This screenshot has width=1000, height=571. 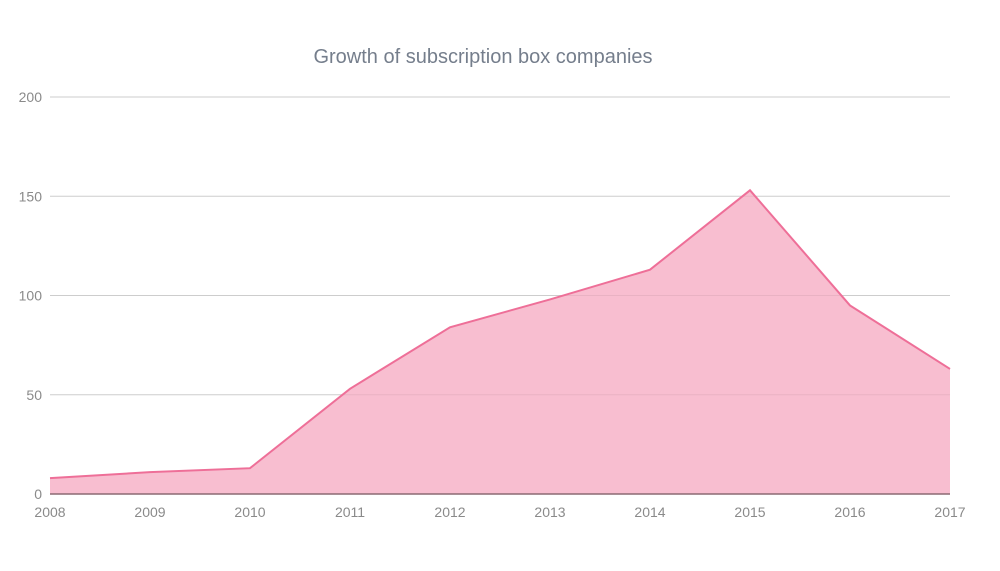 I want to click on y-tick-label: 200, so click(x=31, y=97).